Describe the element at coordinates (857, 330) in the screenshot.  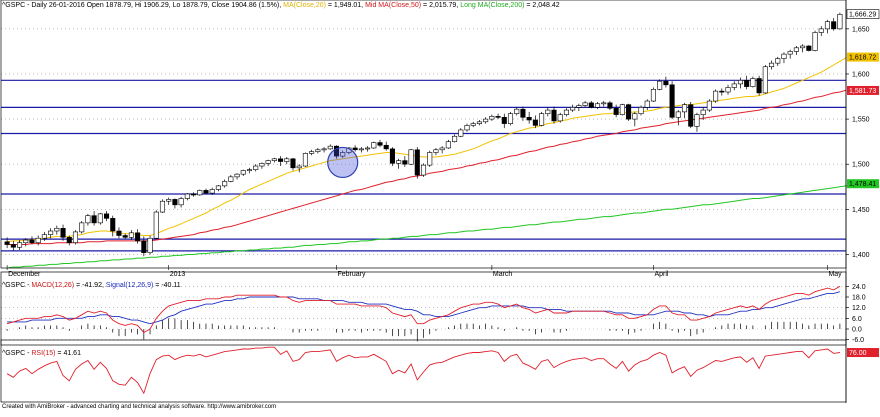
I see `macd-tick-label: 0.0` at that location.